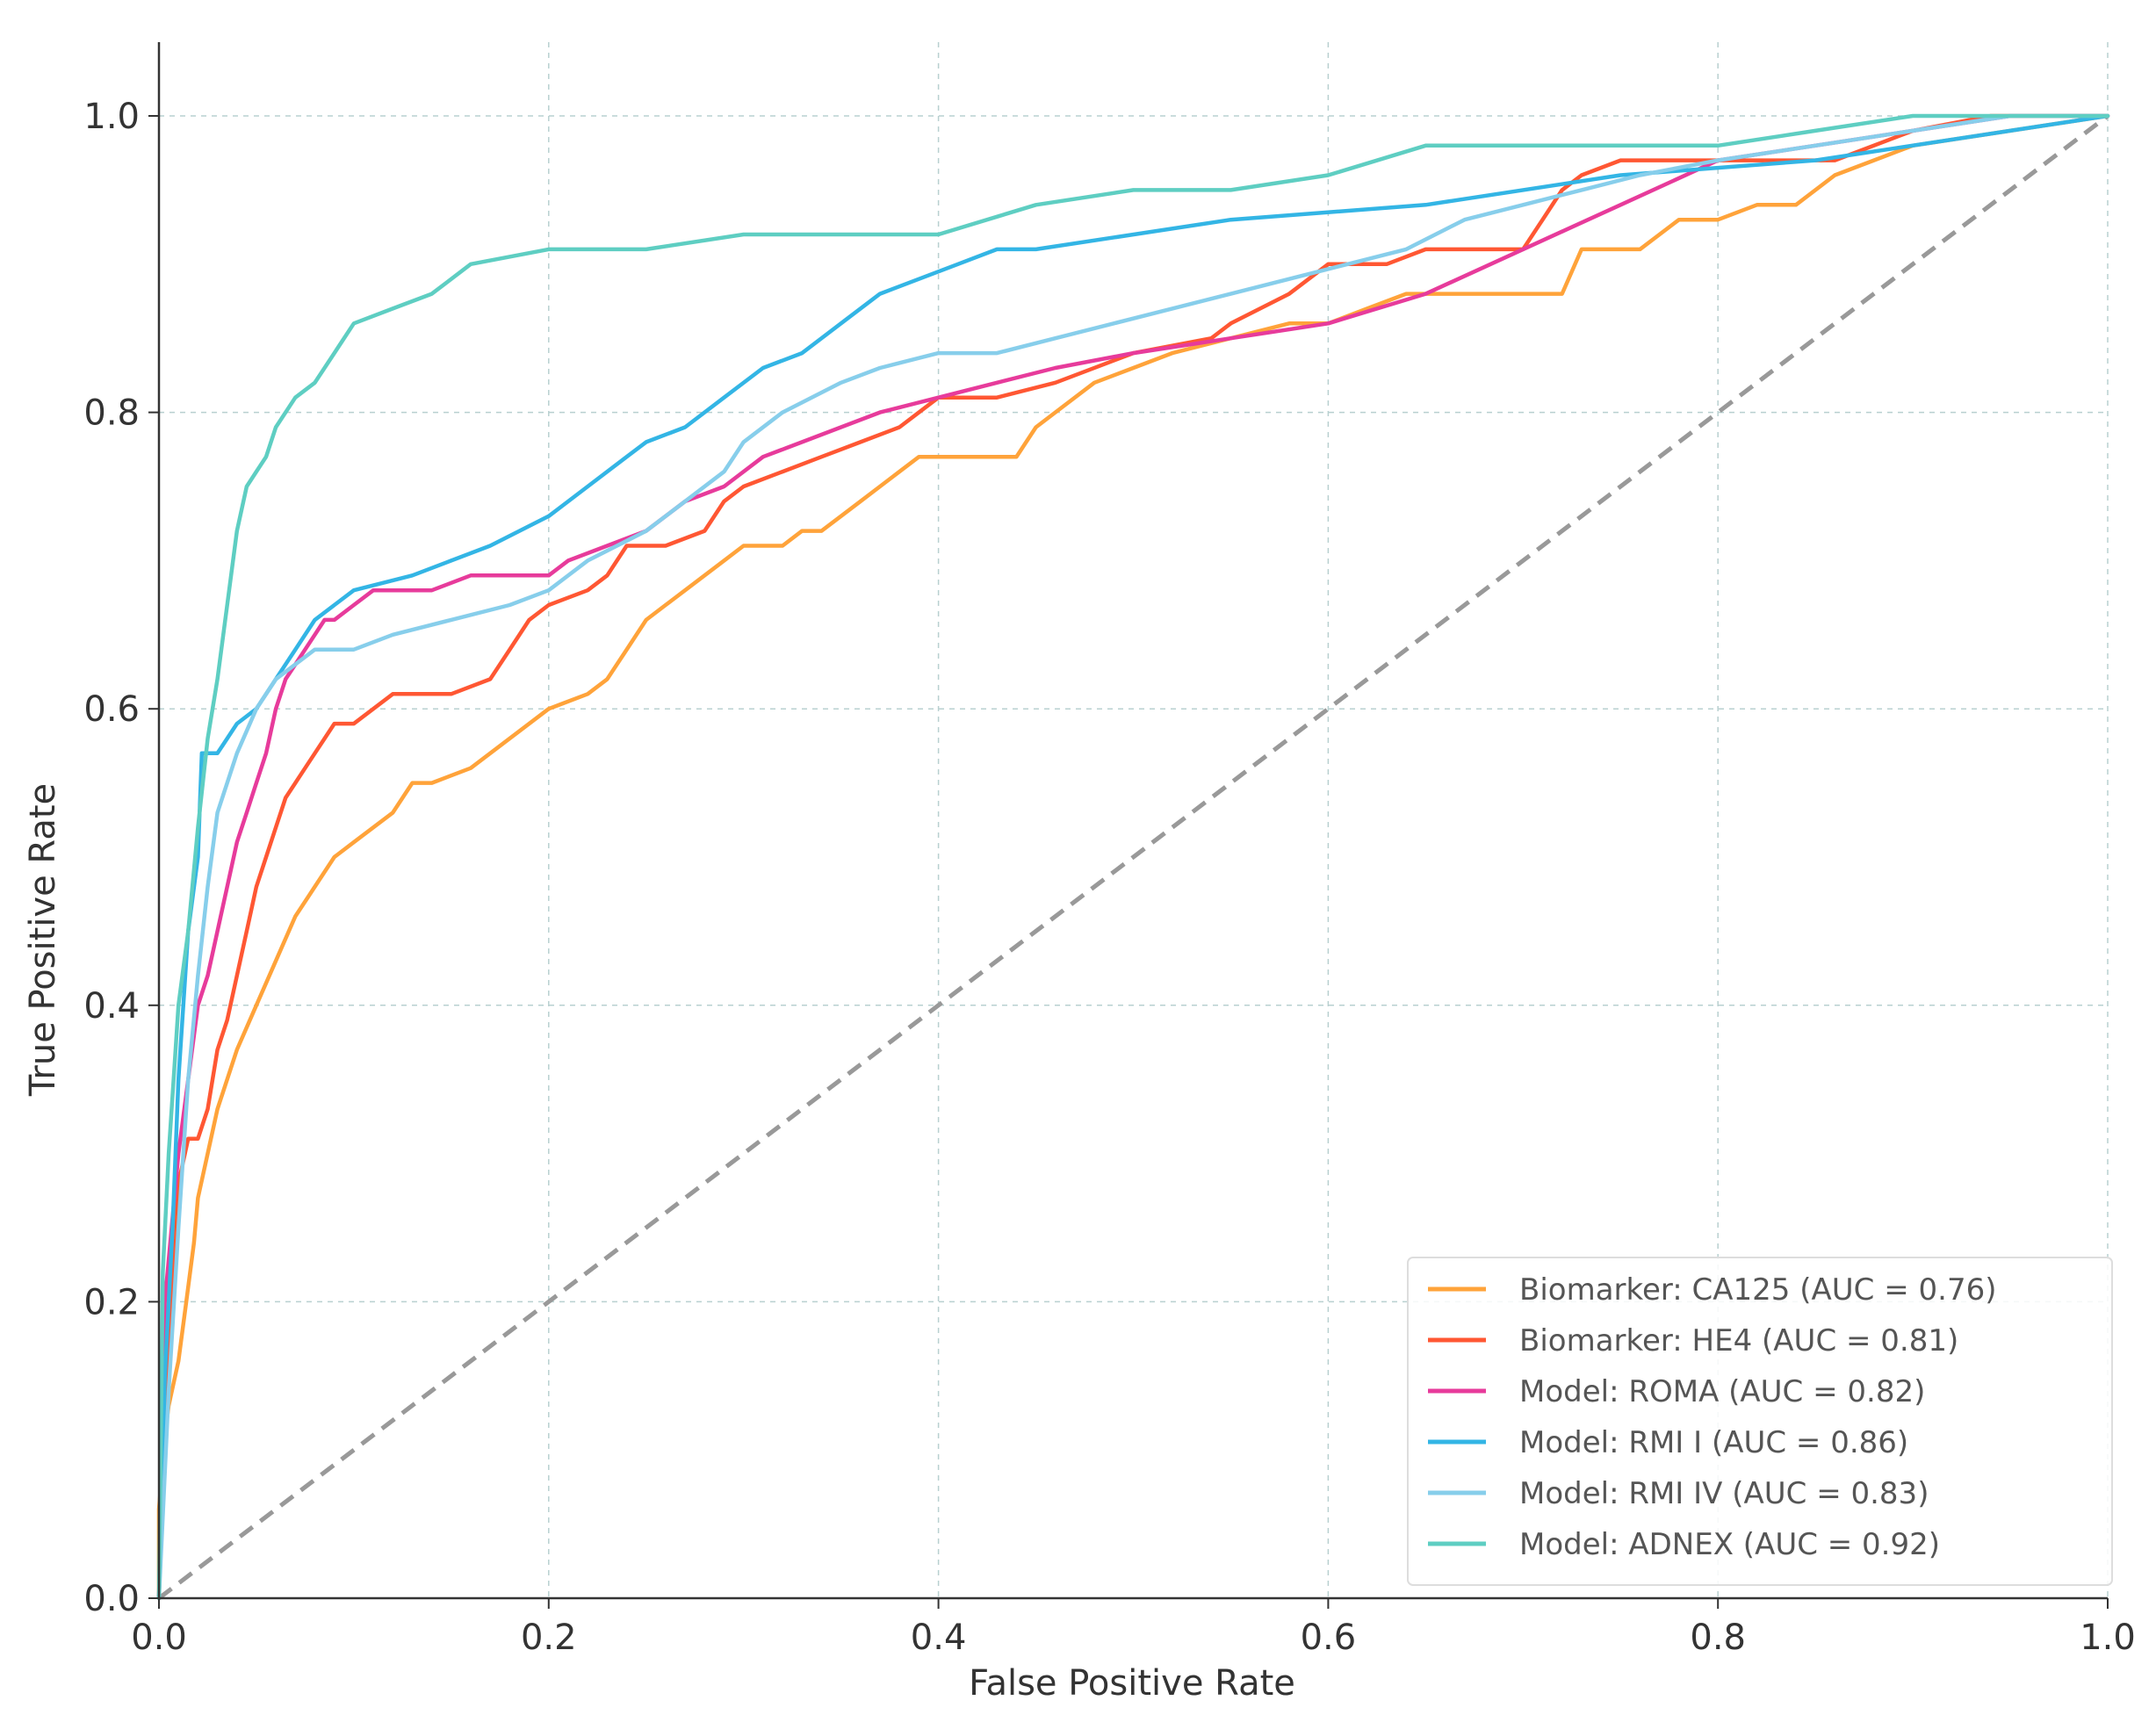 This screenshot has height=1715, width=2156. What do you see at coordinates (111, 1007) in the screenshot?
I see `y-tick-label: 0.4` at bounding box center [111, 1007].